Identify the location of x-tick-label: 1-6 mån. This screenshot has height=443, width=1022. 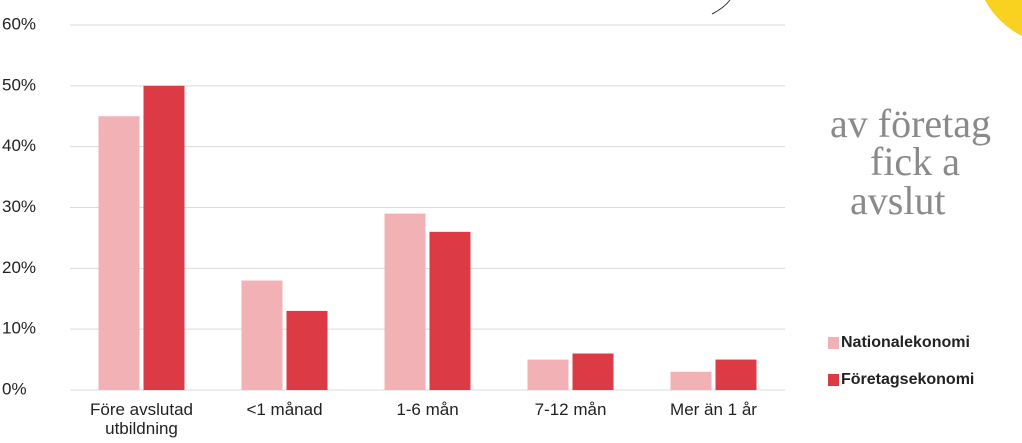
(427, 409).